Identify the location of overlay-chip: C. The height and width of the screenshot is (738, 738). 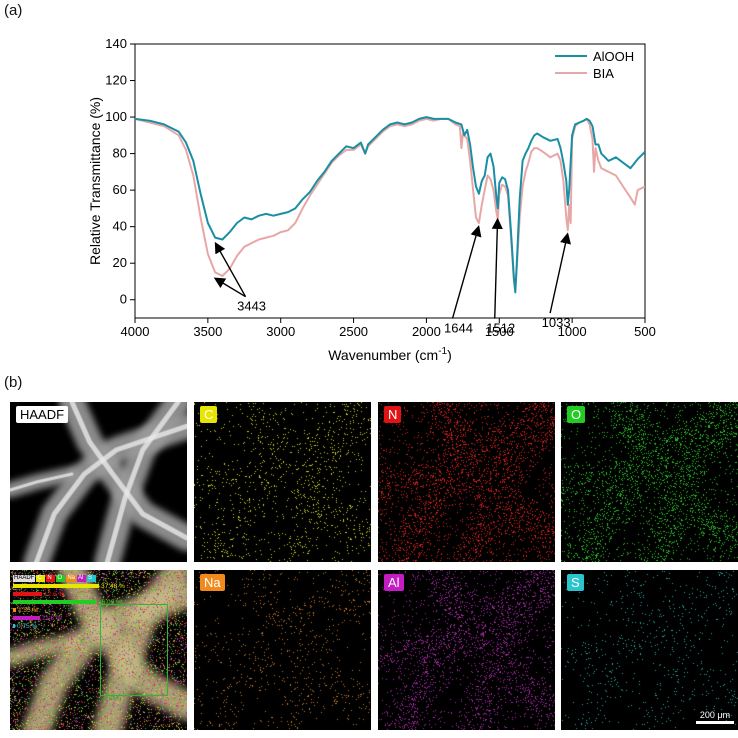
(41, 578).